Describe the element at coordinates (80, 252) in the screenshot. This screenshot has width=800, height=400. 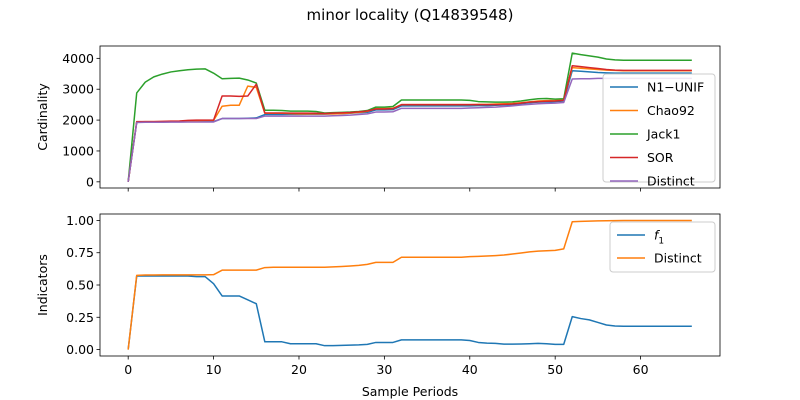
I see `indicators-y-tick-label: 0.75` at that location.